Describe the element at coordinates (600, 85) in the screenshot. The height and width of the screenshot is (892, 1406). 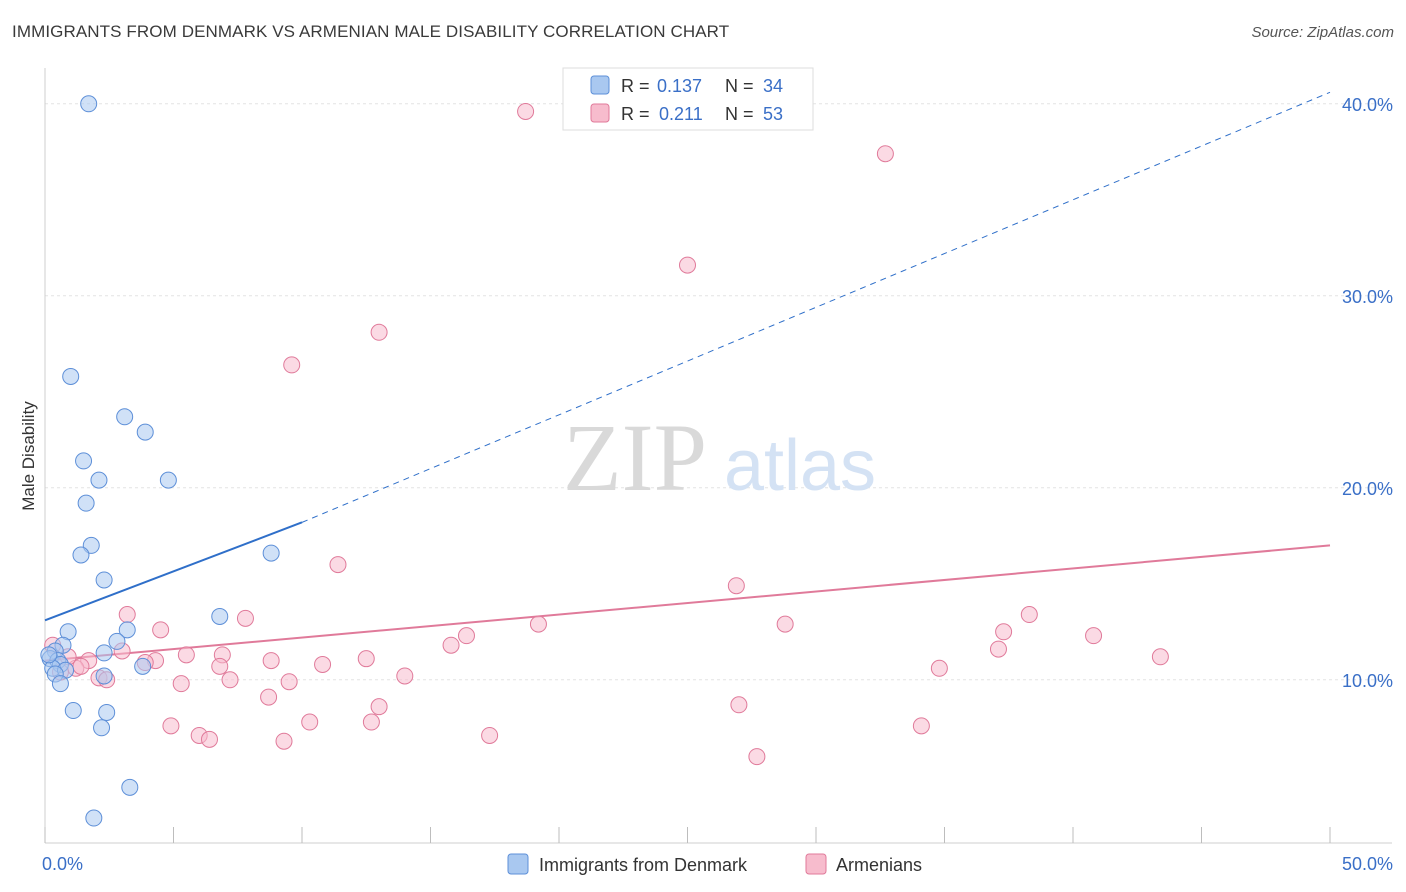
I see `legend-swatch-denmark` at that location.